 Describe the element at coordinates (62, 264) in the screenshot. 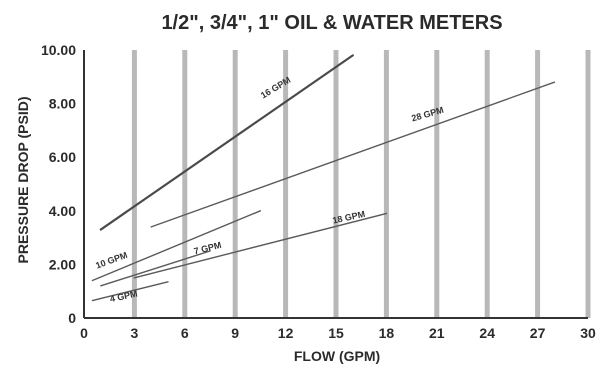

I see `y-tick-label: 2.00` at that location.